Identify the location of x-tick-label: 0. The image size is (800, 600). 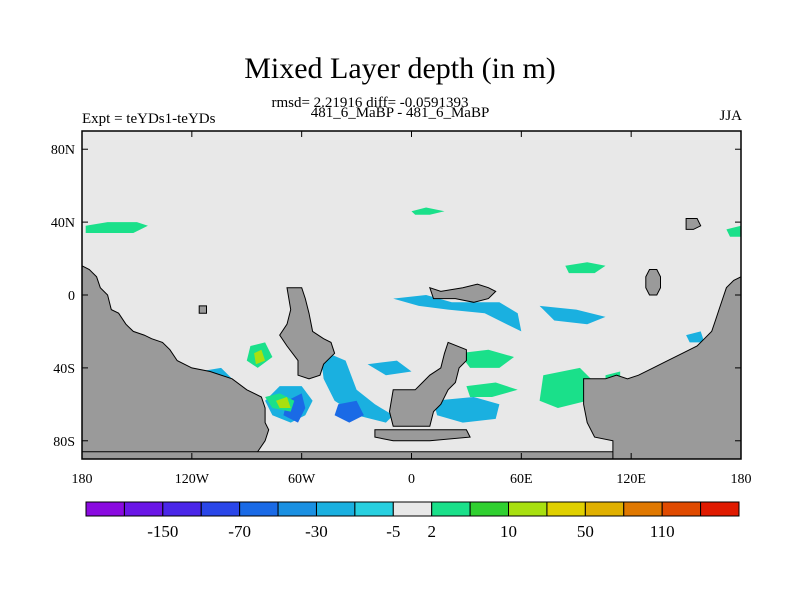
(411, 479).